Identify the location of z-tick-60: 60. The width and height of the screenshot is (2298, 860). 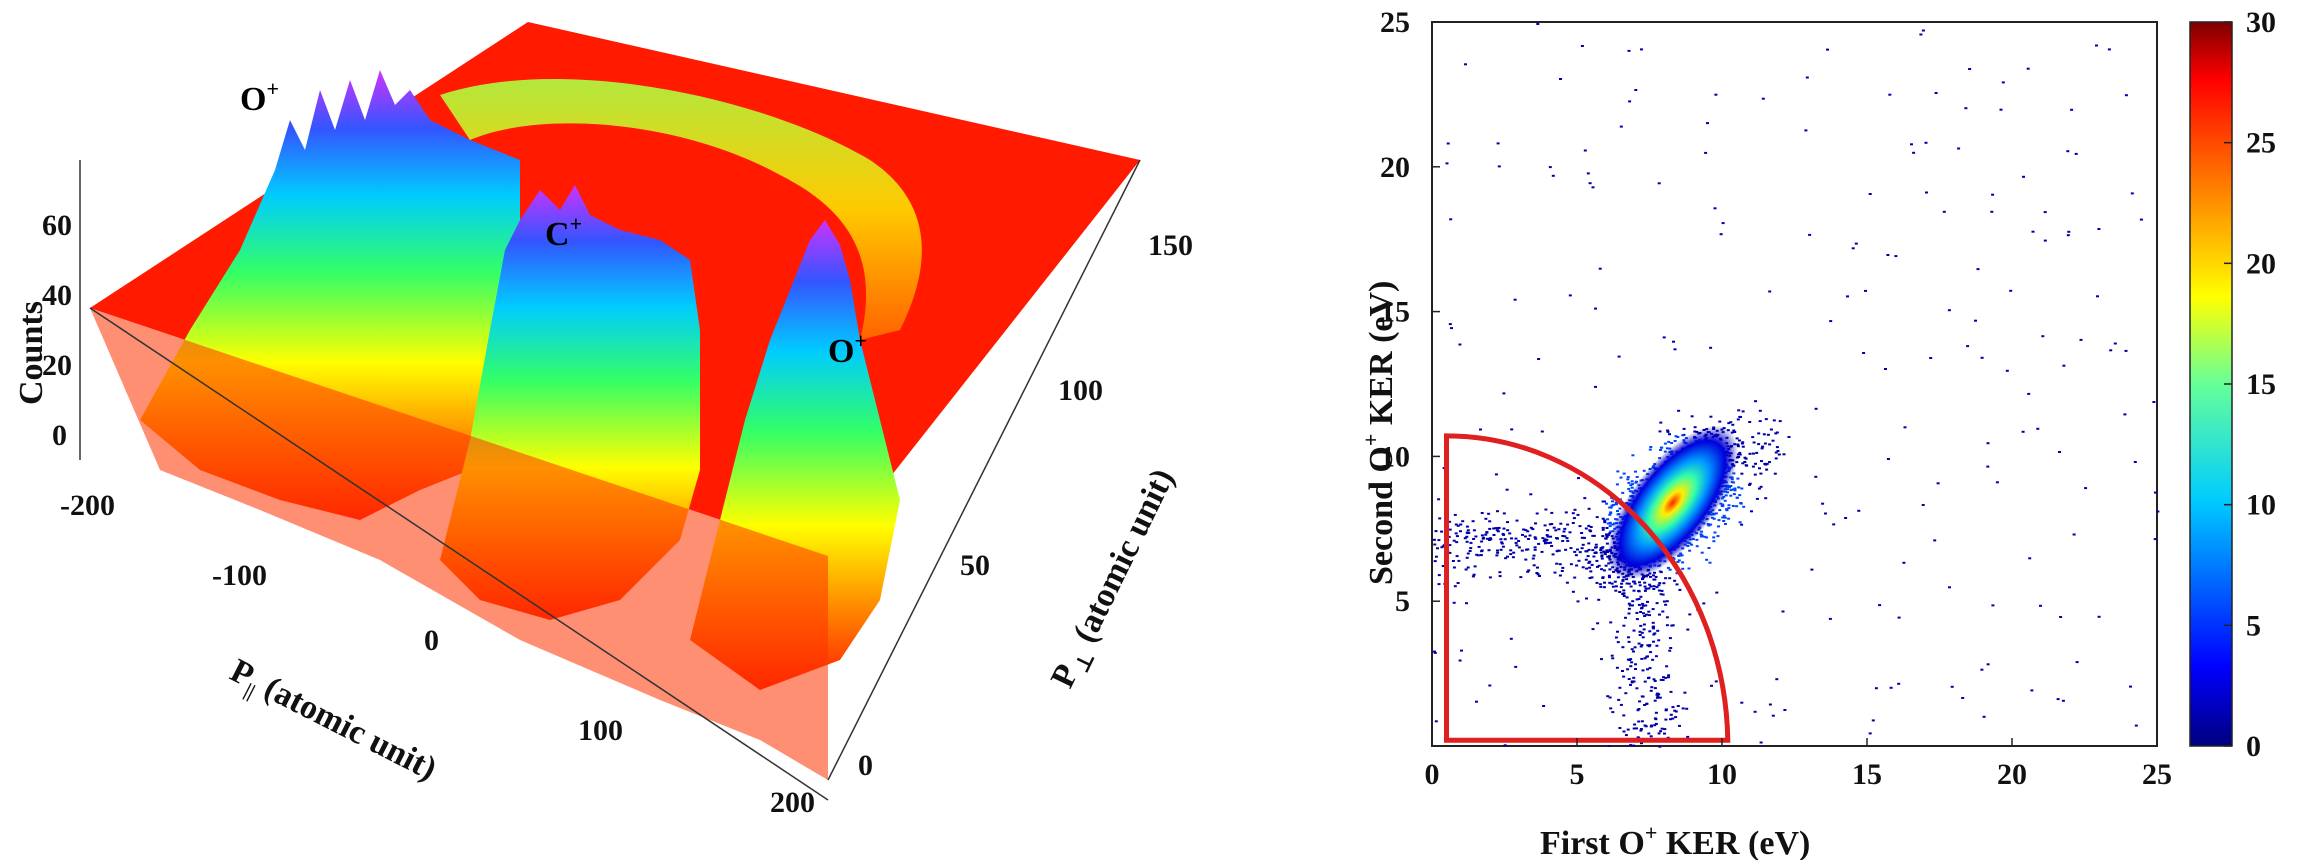
(57, 225).